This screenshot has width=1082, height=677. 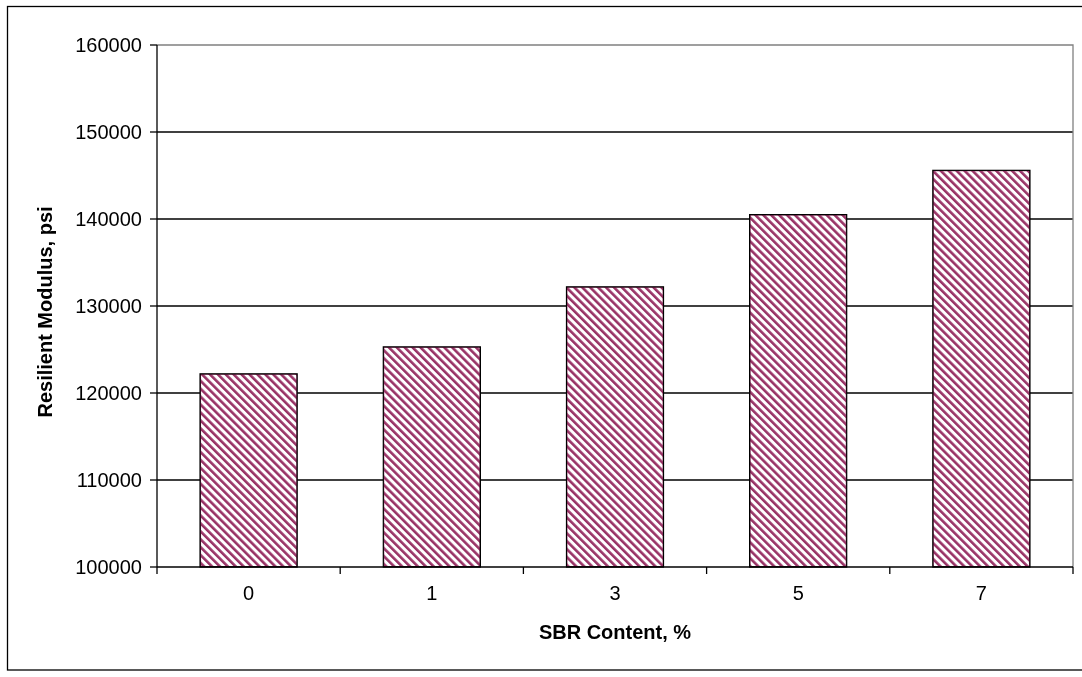 What do you see at coordinates (109, 480) in the screenshot?
I see `y-tick-label: 110000` at bounding box center [109, 480].